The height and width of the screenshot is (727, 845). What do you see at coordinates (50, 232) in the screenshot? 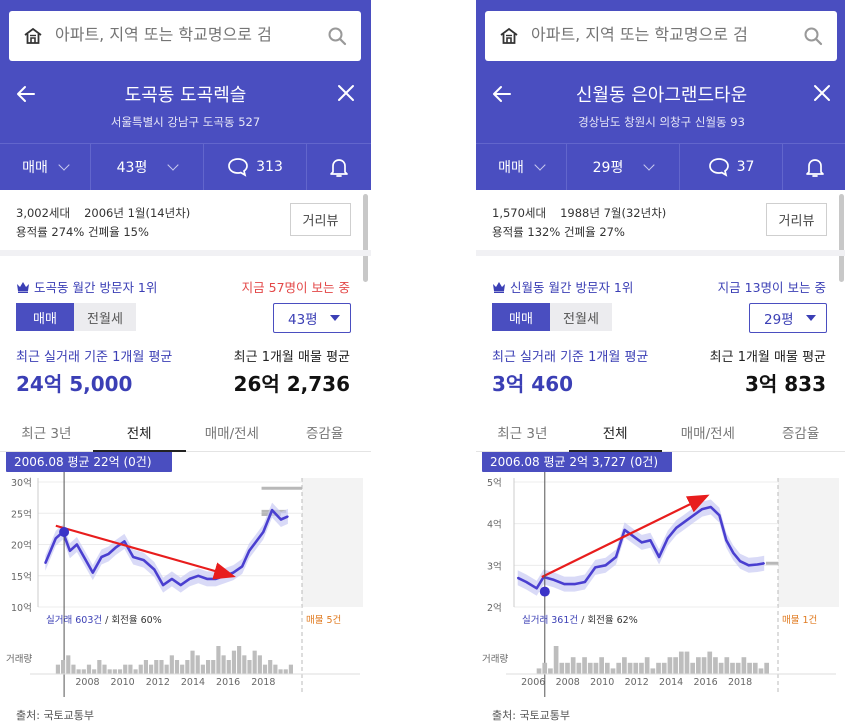
I see `floor-area-ratio: 용적률 274%` at bounding box center [50, 232].